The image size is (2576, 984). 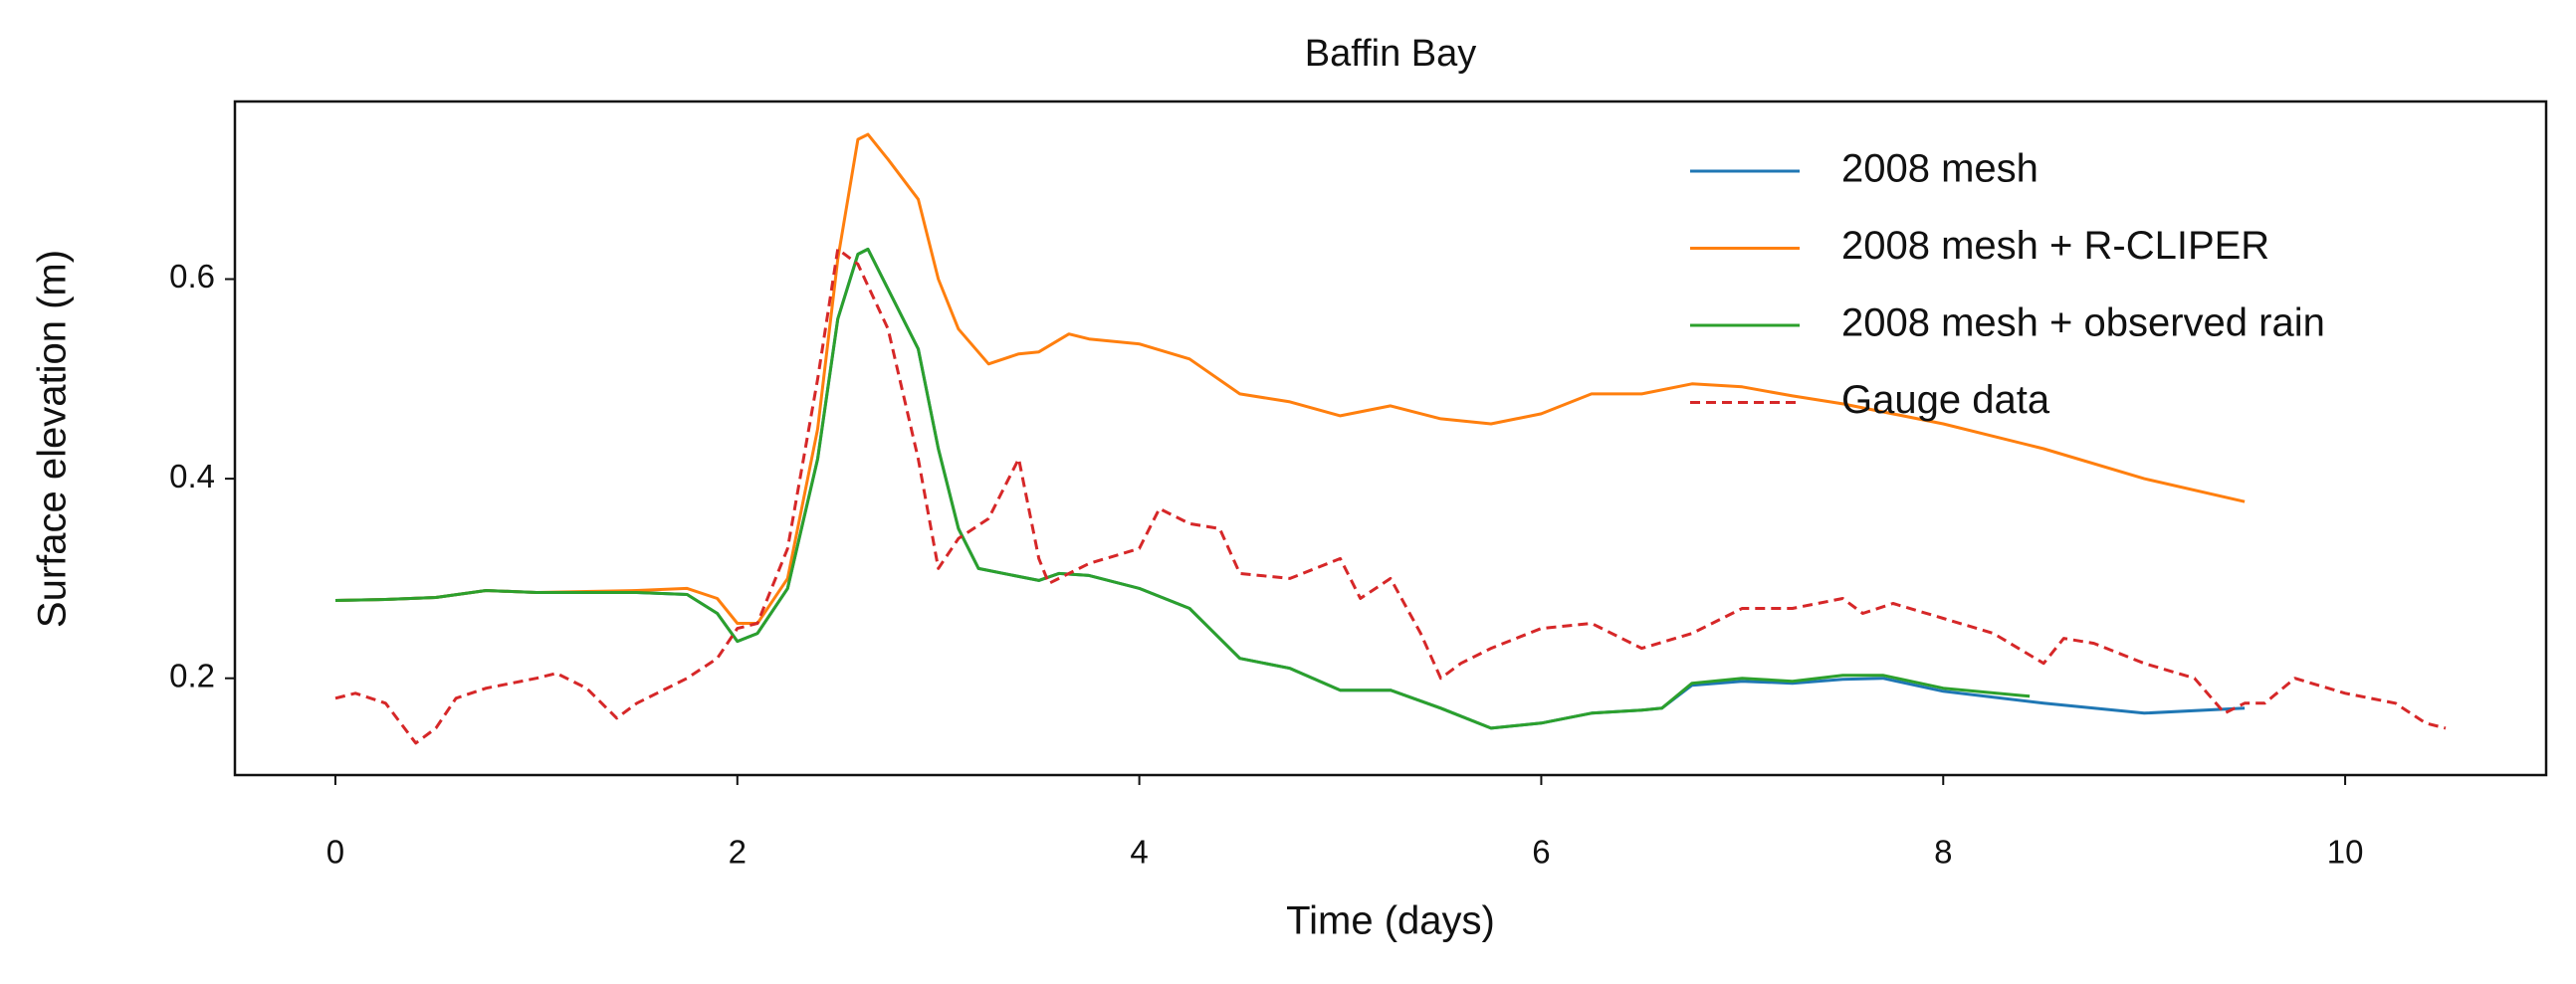 What do you see at coordinates (2345, 852) in the screenshot?
I see `x-tick-label: 10` at bounding box center [2345, 852].